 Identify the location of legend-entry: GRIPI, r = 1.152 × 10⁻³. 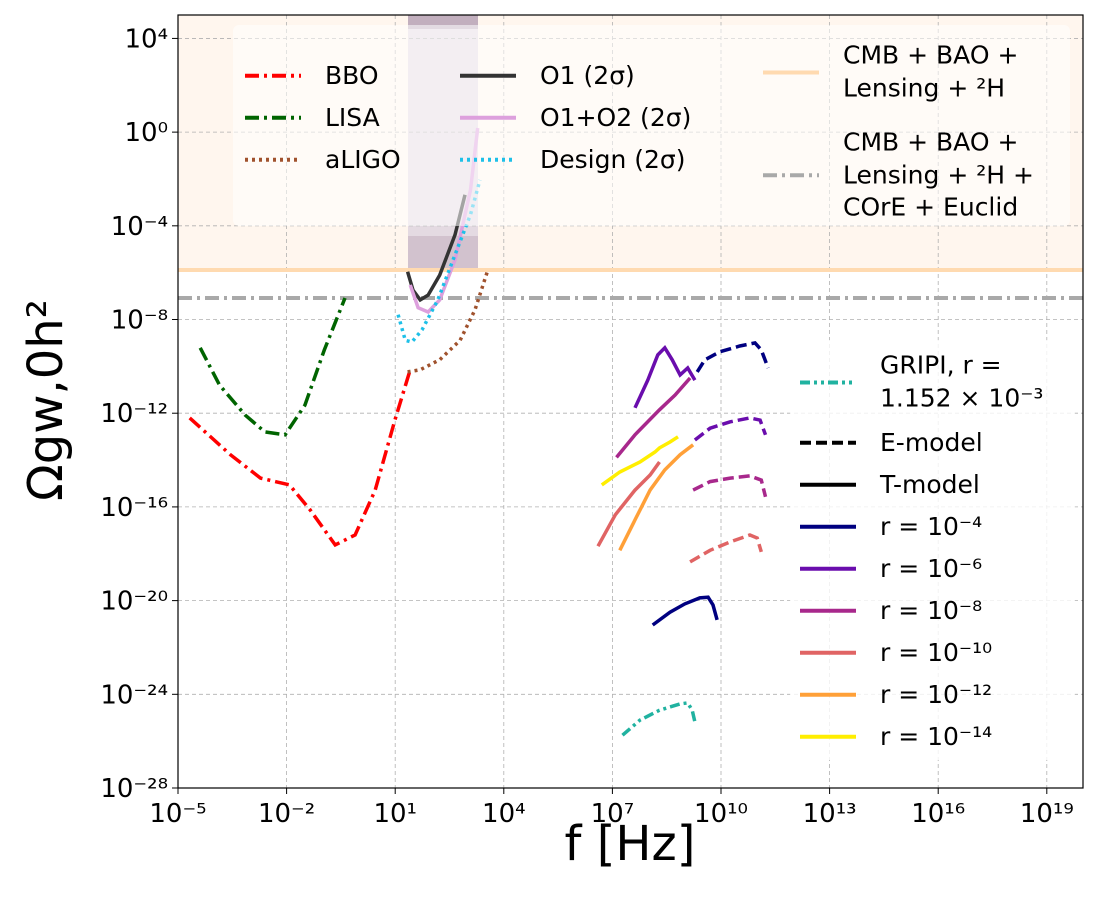
(935, 382).